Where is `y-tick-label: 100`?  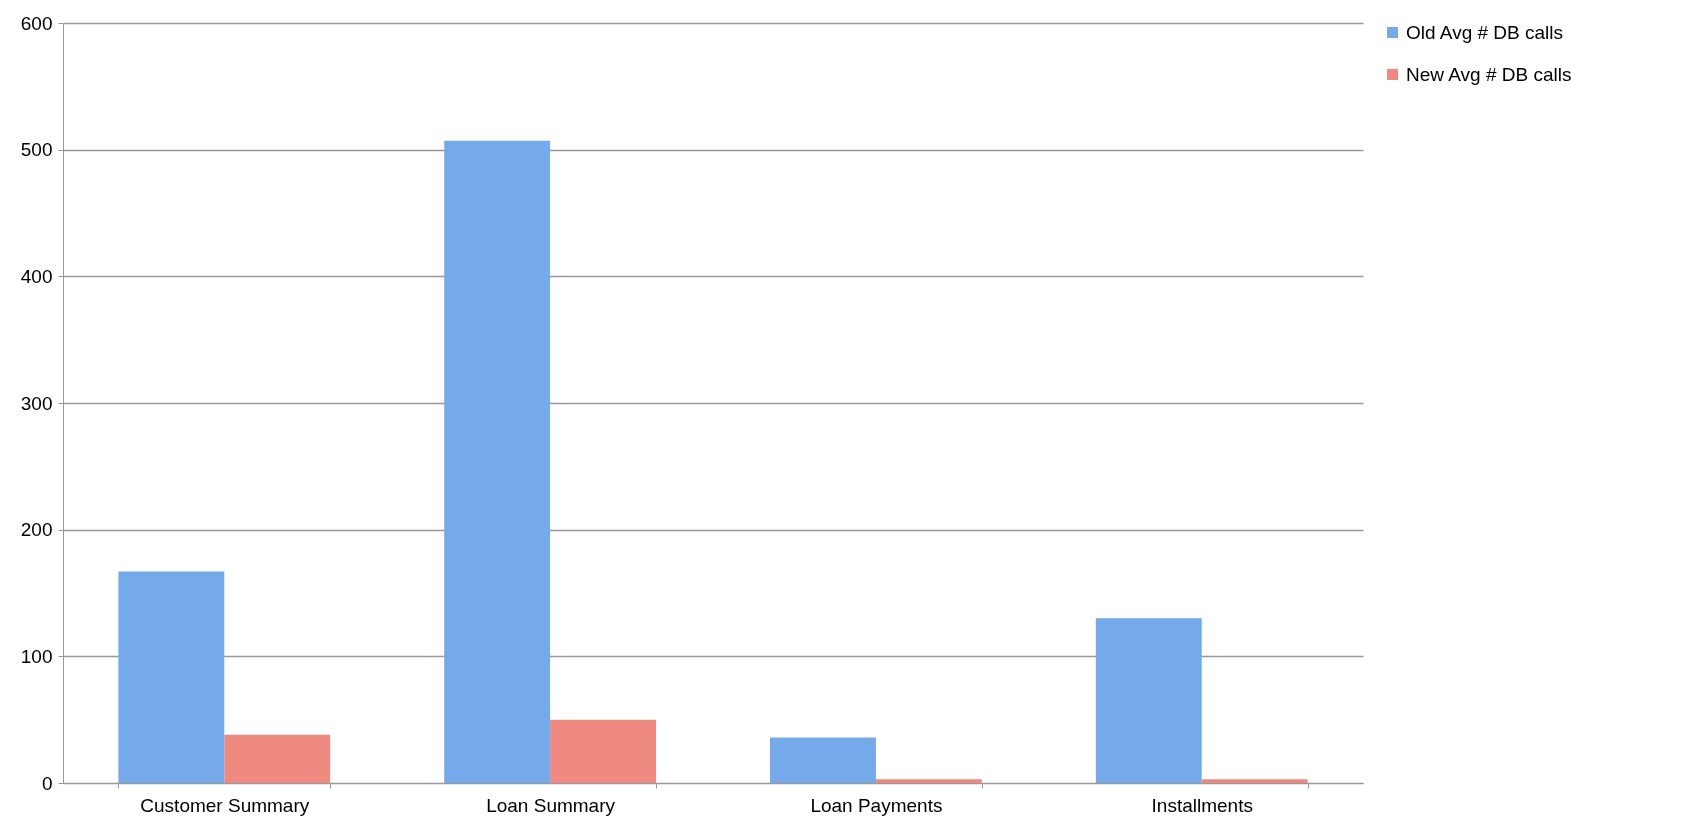 y-tick-label: 100 is located at coordinates (36, 656).